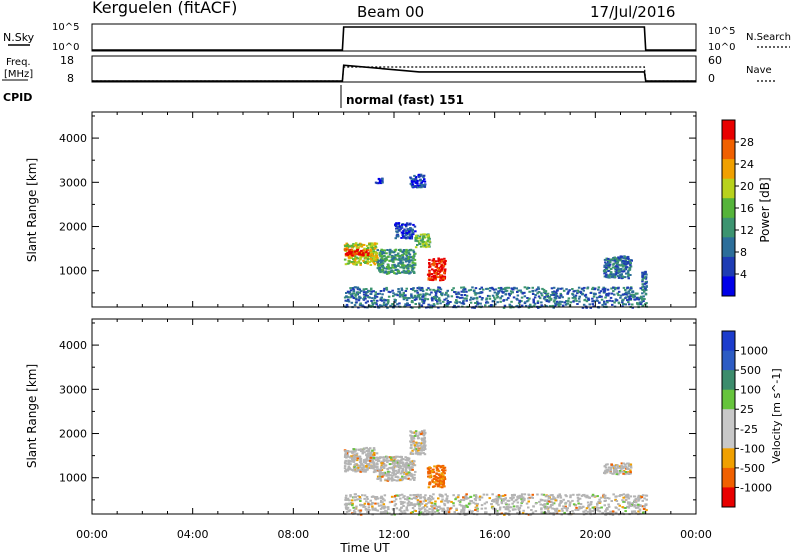 The image size is (800, 554). What do you see at coordinates (495, 534) in the screenshot?
I see `time-tick-label: 16:00` at bounding box center [495, 534].